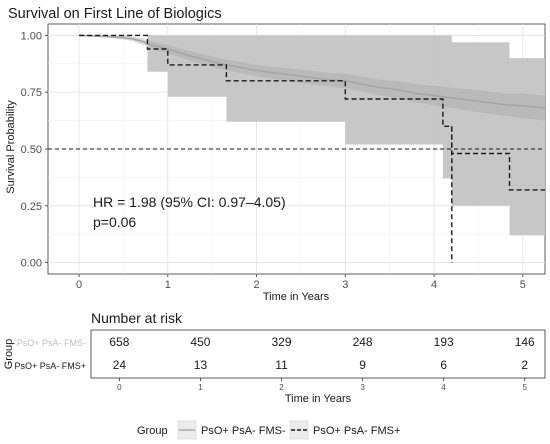  I want to click on hazard-ratio-annotation: HR = 1.98 (95% CI: 0.97–4.05), so click(189, 202).